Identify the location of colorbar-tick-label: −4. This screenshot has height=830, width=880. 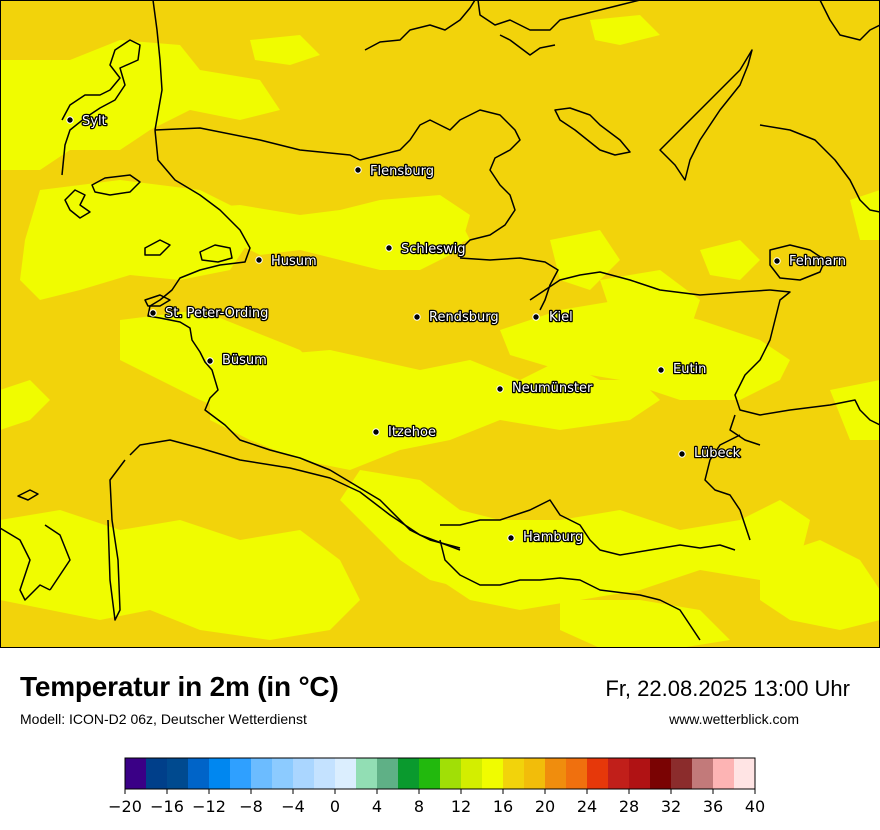
(293, 806).